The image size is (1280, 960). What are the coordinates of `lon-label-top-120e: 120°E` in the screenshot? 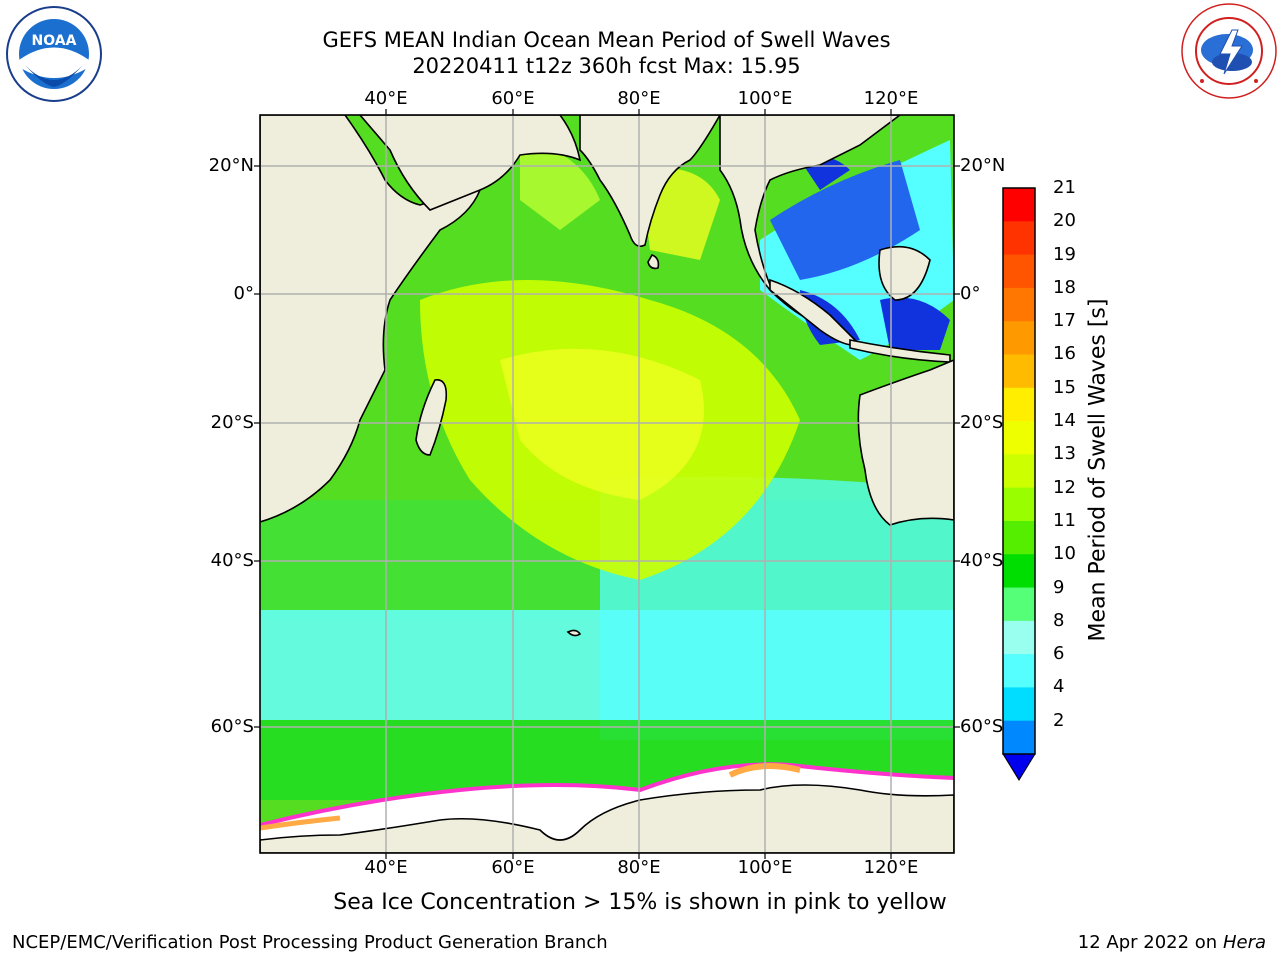 It's located at (891, 98).